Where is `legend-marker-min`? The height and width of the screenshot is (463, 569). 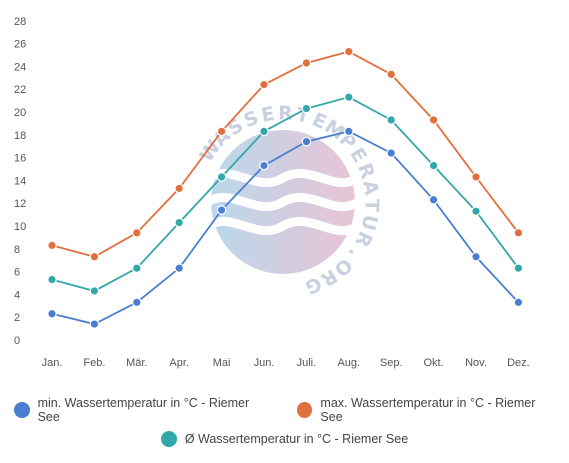 legend-marker-min is located at coordinates (22, 410).